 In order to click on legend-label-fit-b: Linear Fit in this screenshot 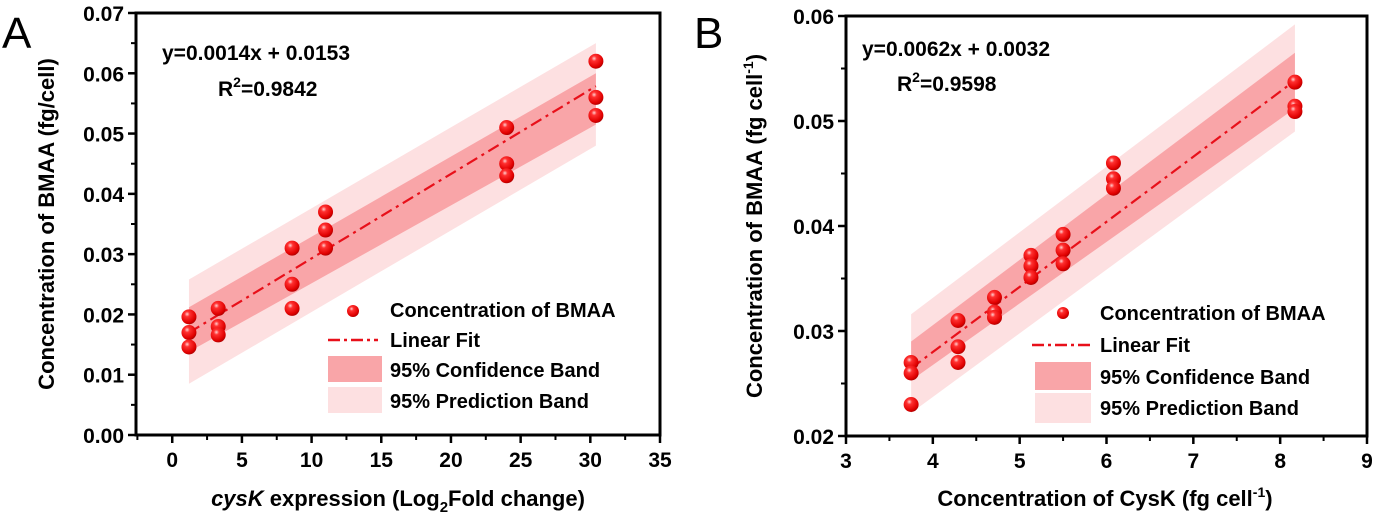, I will do `click(1145, 346)`.